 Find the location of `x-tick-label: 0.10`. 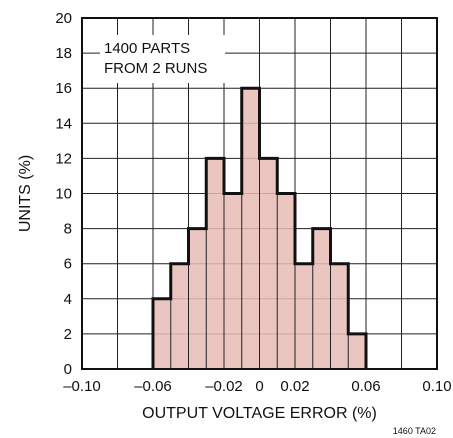

x-tick-label: 0.10 is located at coordinates (436, 386).